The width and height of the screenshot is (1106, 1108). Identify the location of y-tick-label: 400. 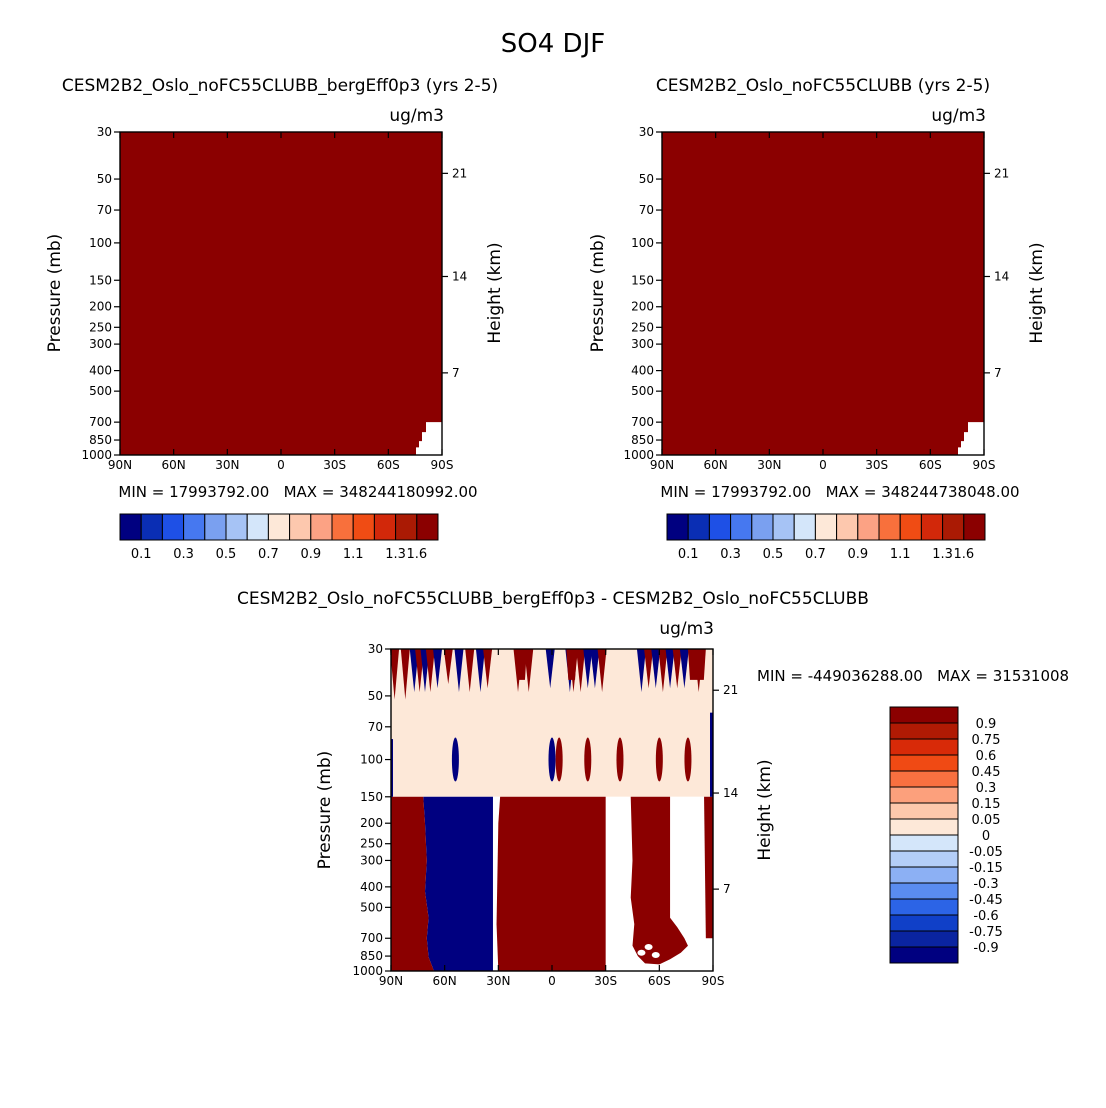
(100, 371).